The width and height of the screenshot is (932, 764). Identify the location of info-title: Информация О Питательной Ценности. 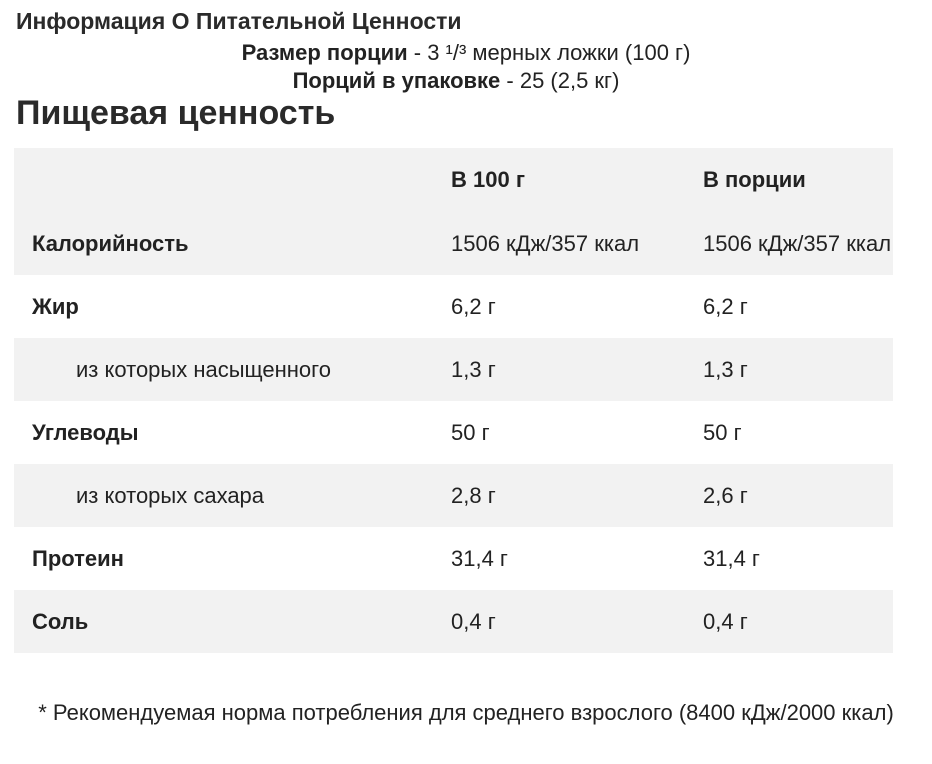
(239, 21).